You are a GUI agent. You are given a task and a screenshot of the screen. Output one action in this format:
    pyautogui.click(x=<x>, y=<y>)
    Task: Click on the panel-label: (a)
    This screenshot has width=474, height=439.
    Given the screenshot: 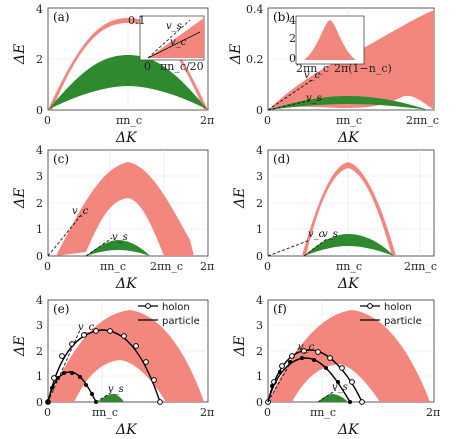 What is the action you would take?
    pyautogui.click(x=61, y=17)
    